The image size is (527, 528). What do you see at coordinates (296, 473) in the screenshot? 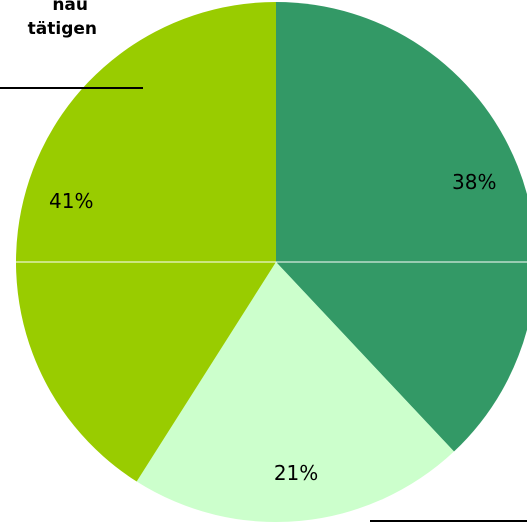
I see `data-label: 21%` at bounding box center [296, 473].